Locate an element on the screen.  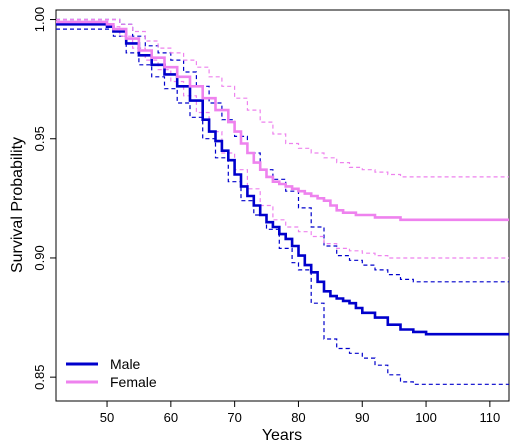
legend: Male Female is located at coordinates (111, 373).